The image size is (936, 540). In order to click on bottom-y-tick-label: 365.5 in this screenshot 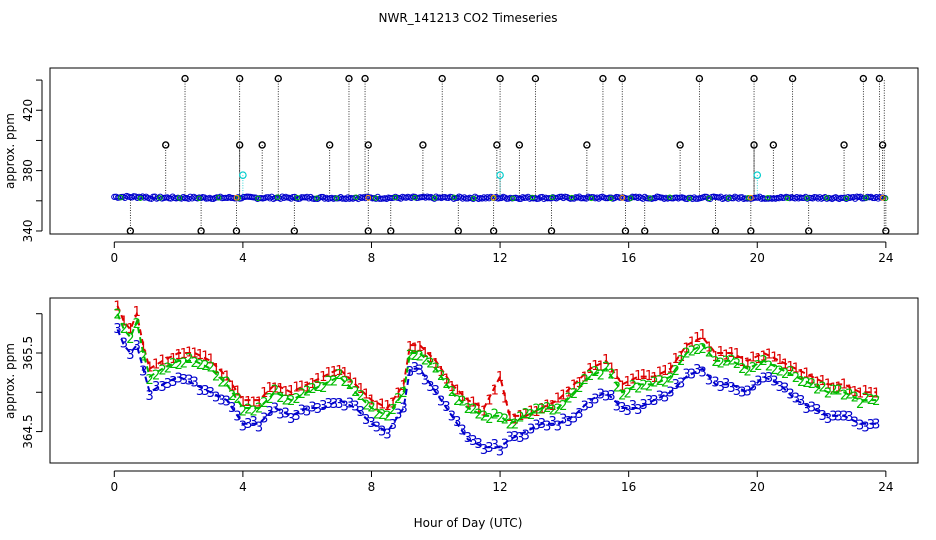, I will do `click(28, 353)`.